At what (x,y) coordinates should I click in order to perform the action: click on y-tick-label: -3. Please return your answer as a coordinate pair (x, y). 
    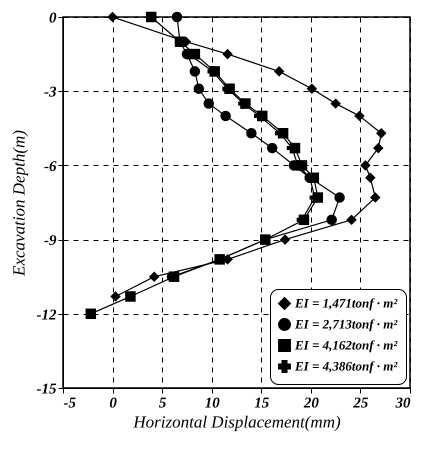
    Looking at the image, I should click on (50, 92).